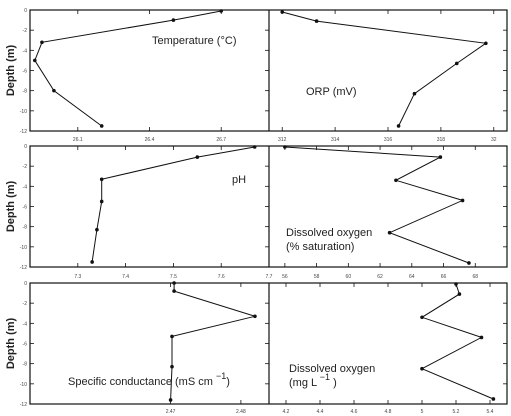  What do you see at coordinates (331, 92) in the screenshot?
I see `panel-label: ORP (mV)` at bounding box center [331, 92].